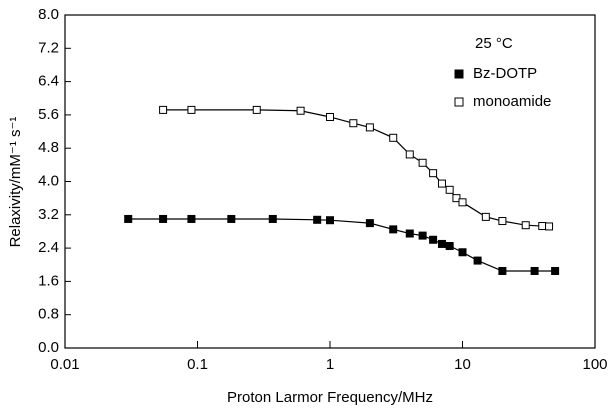 The image size is (613, 410). Describe the element at coordinates (48, 147) in the screenshot. I see `y-tick-label: 4.8` at that location.